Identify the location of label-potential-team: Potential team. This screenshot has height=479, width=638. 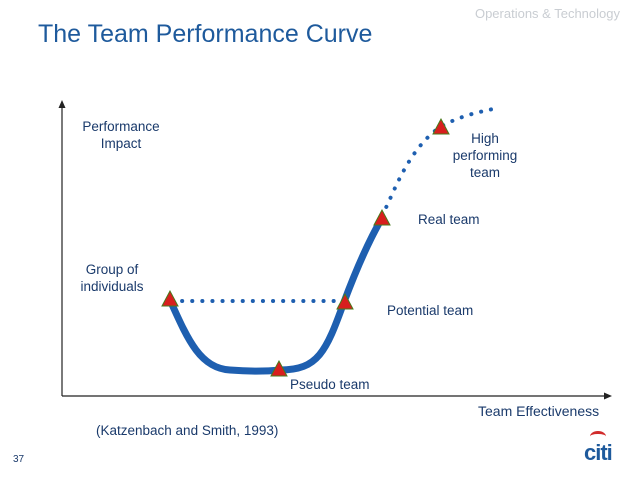
(430, 310).